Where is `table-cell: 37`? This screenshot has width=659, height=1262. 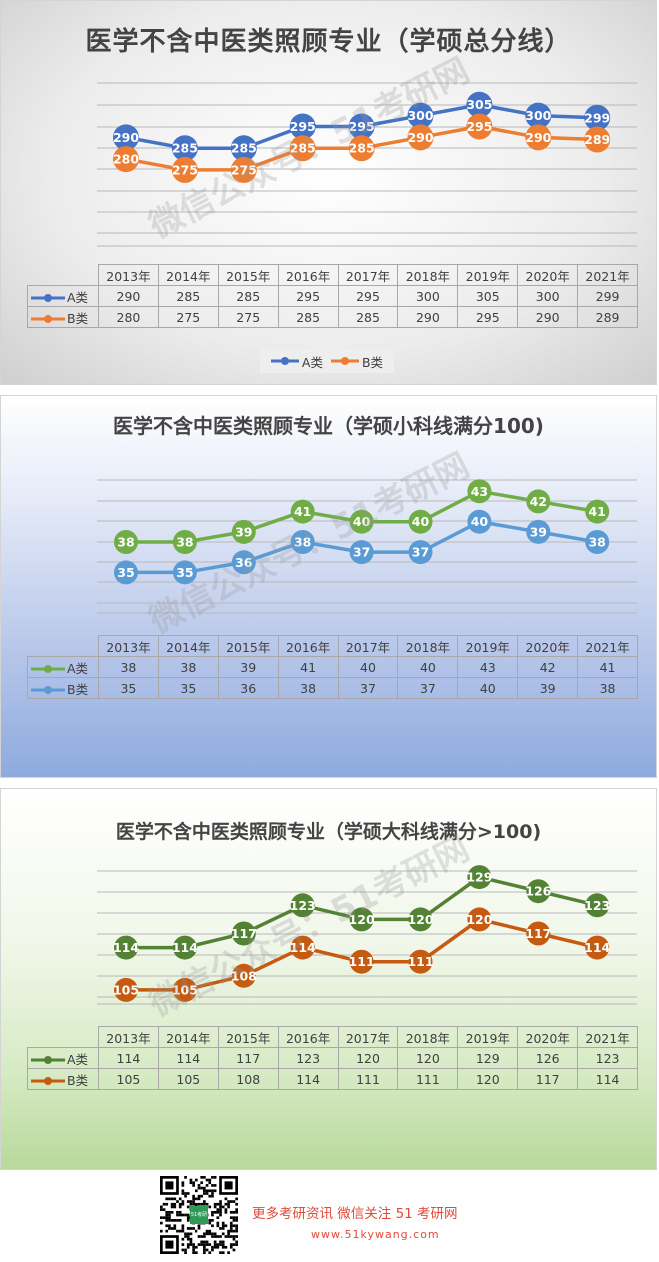 table-cell: 37 is located at coordinates (368, 688).